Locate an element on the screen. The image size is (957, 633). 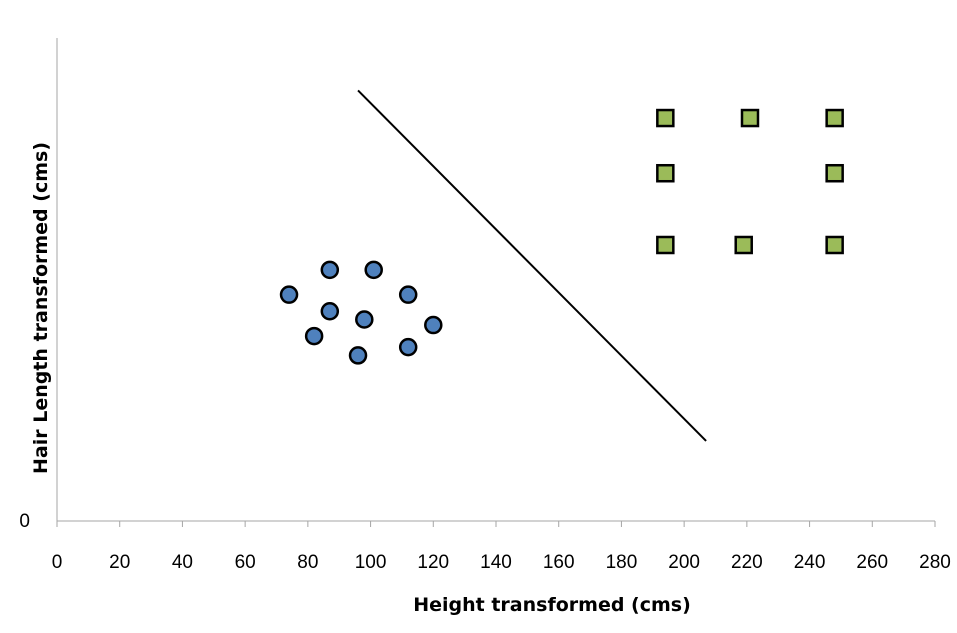
x-axis-tick-label: 240 is located at coordinates (810, 562).